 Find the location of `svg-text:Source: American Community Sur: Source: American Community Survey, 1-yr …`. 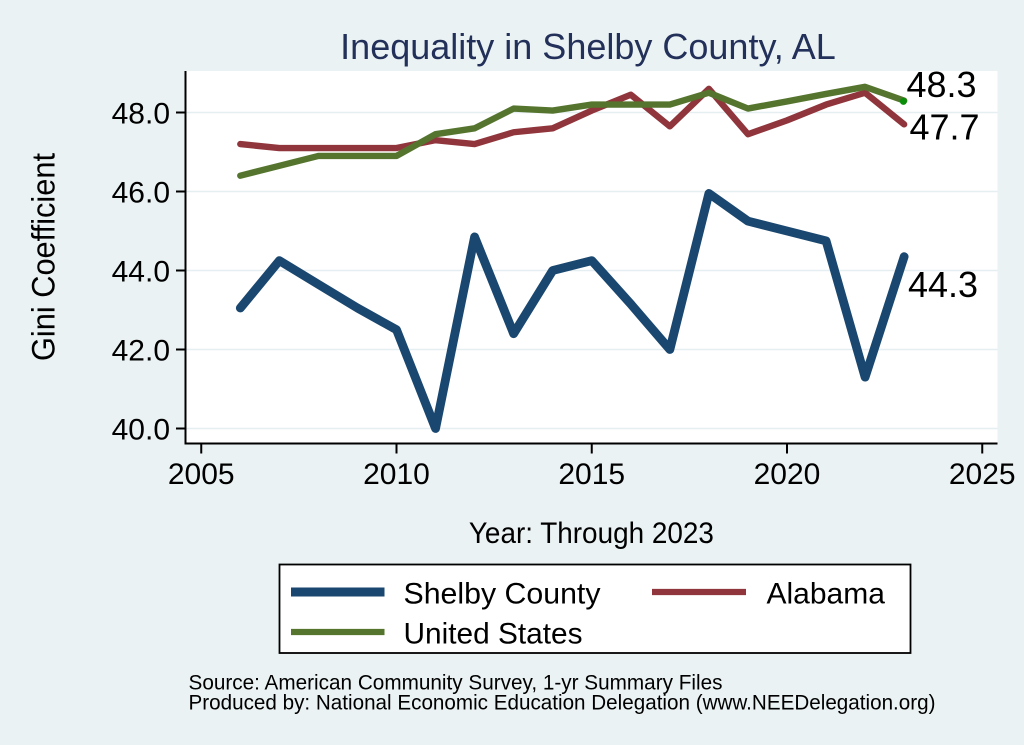

svg-text:Source: American Community Sur: Source: American Community Survey, 1-yr … is located at coordinates (456, 682).